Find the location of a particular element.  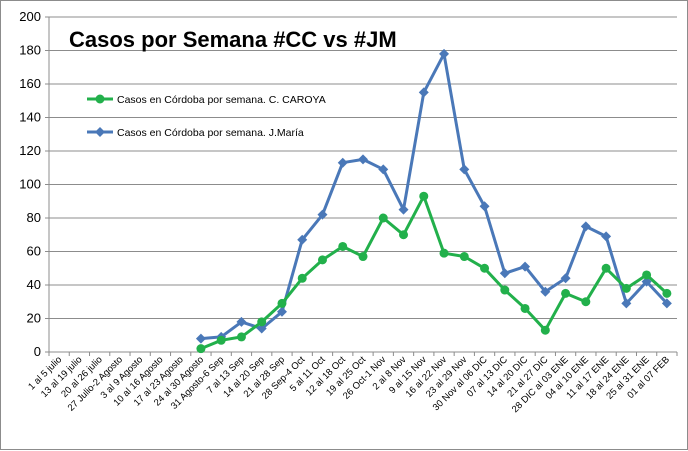

y-tick-label: 60 is located at coordinates (34, 251).